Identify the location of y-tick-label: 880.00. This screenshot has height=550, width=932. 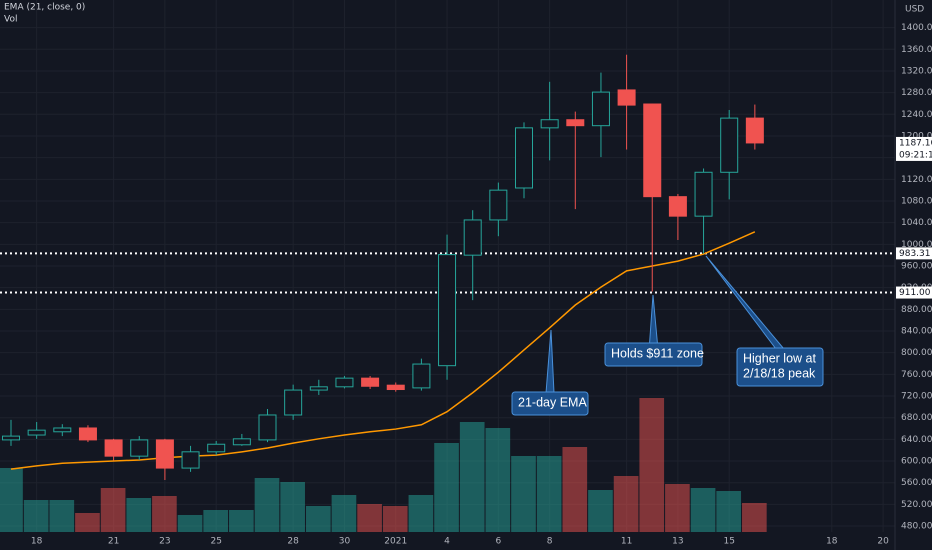
(916, 310).